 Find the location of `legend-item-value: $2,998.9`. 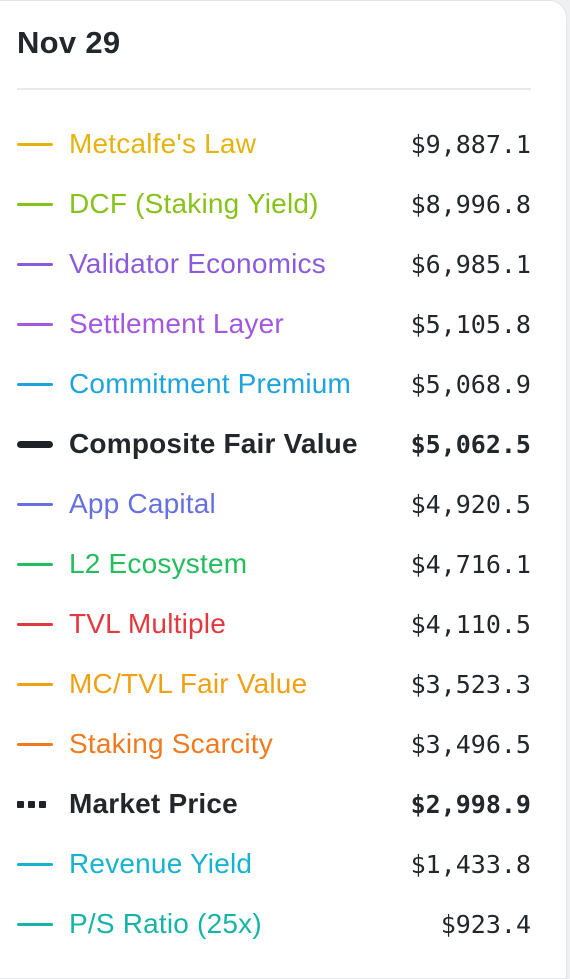

legend-item-value: $2,998.9 is located at coordinates (470, 804).